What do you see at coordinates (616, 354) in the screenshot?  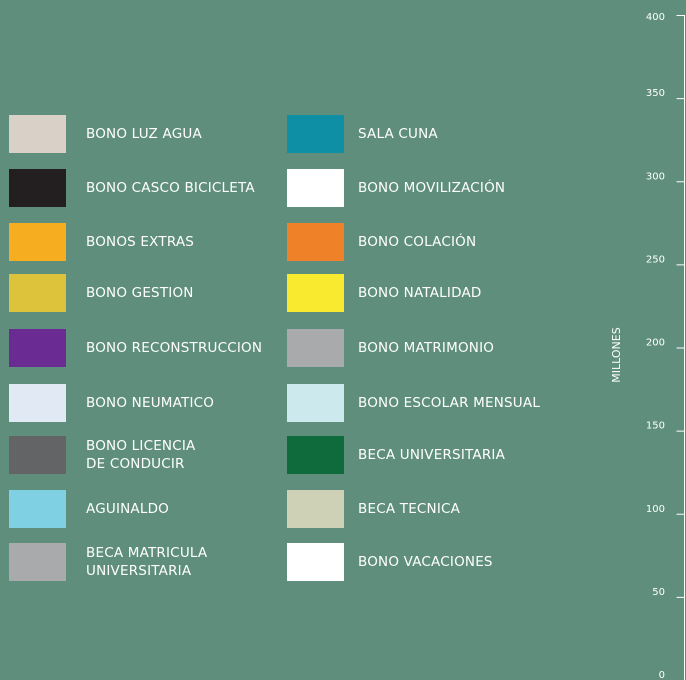 I see `y-axis-label: MILLONES` at bounding box center [616, 354].